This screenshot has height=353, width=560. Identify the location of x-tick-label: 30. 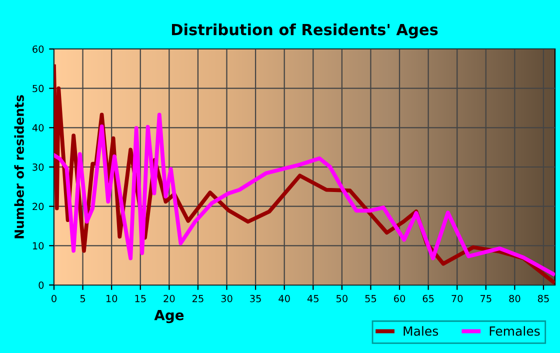
(226, 298).